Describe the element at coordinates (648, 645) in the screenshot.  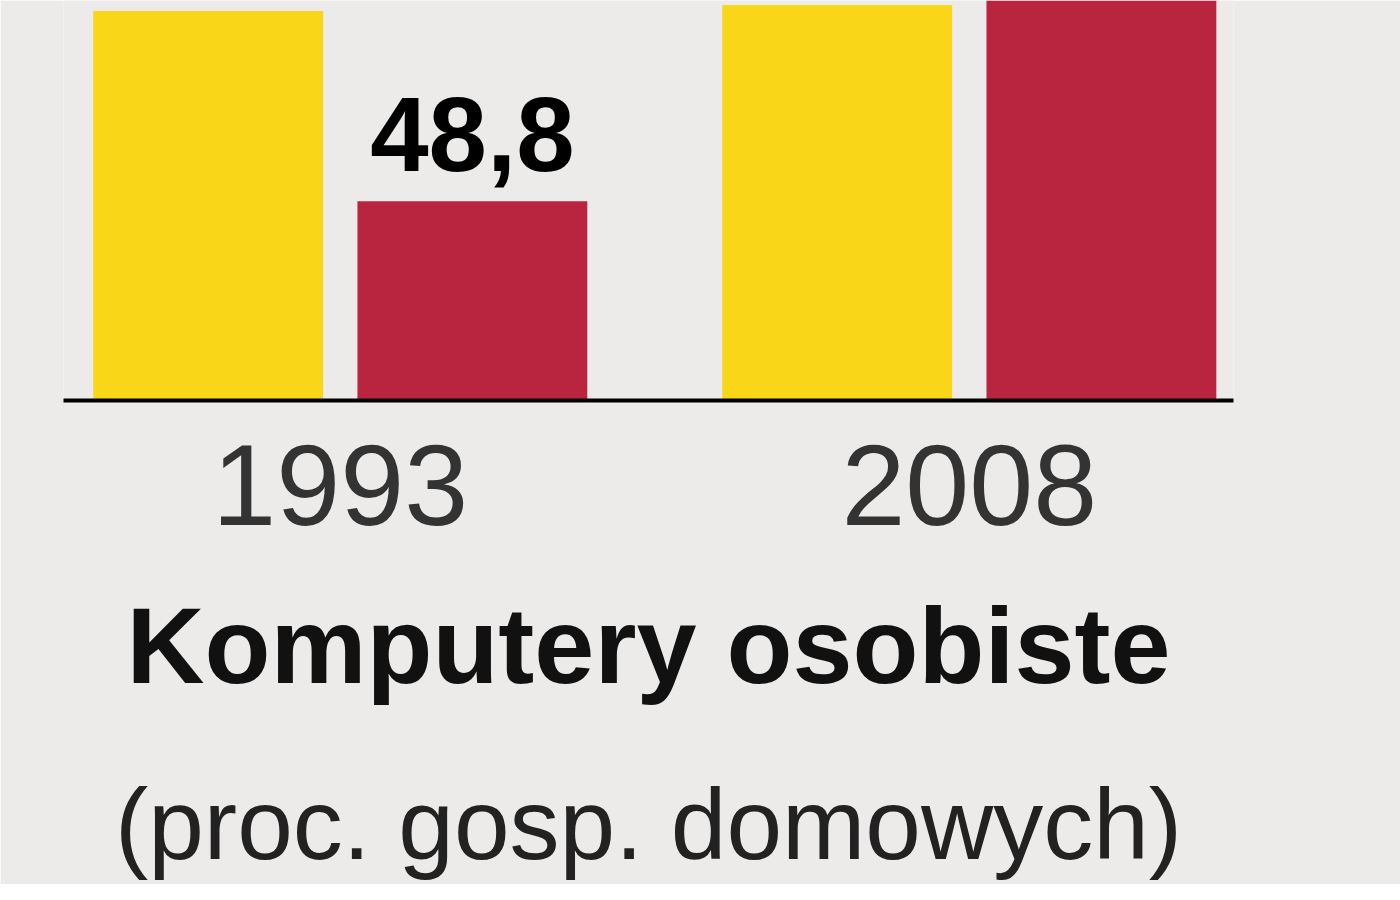
I see `text: Komputery osobiste` at that location.